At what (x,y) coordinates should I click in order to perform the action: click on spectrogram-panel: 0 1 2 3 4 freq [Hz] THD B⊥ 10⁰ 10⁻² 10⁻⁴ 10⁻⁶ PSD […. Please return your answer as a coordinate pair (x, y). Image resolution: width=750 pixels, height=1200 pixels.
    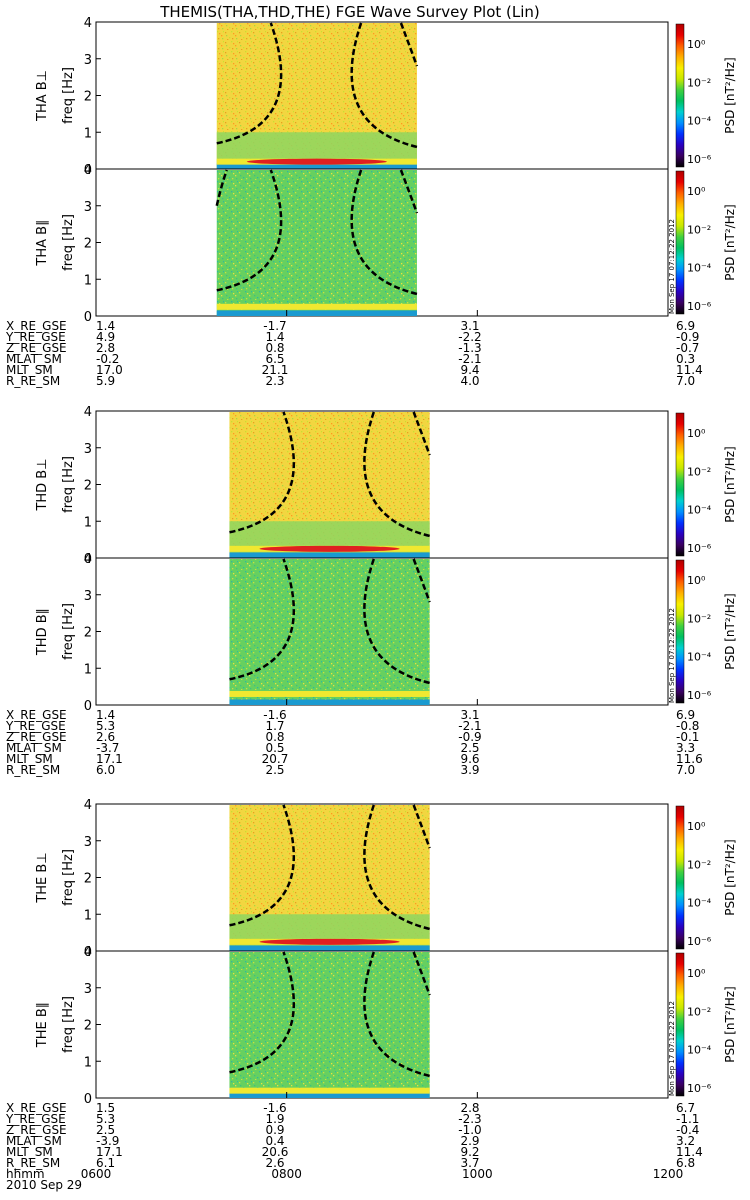
    Looking at the image, I should click on (386, 486).